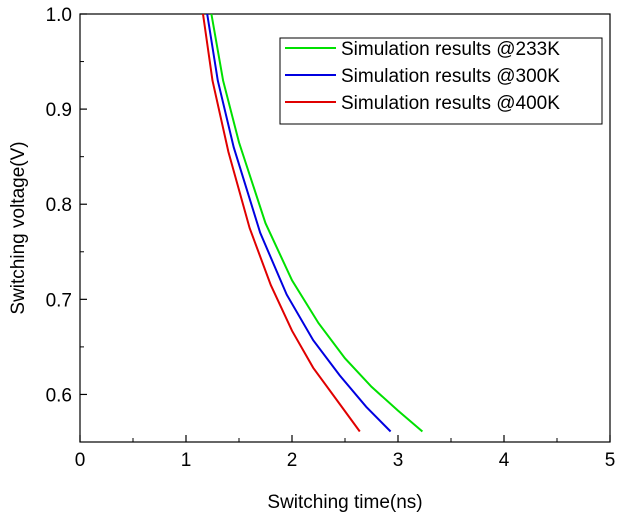 The height and width of the screenshot is (519, 619). What do you see at coordinates (59, 300) in the screenshot?
I see `y-tick-label: 0.7` at bounding box center [59, 300].